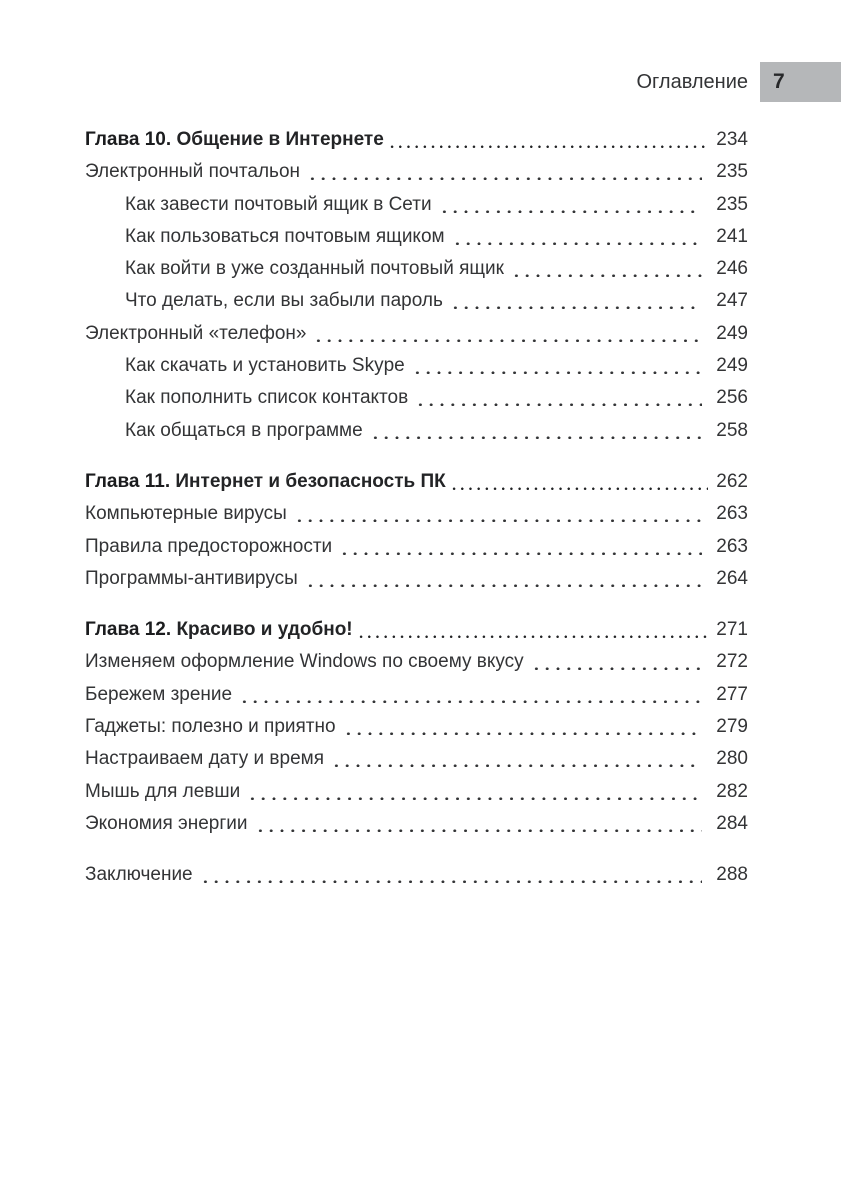 Image resolution: width=841 pixels, height=1200 pixels. I want to click on toc-entry-page: 280, so click(732, 759).